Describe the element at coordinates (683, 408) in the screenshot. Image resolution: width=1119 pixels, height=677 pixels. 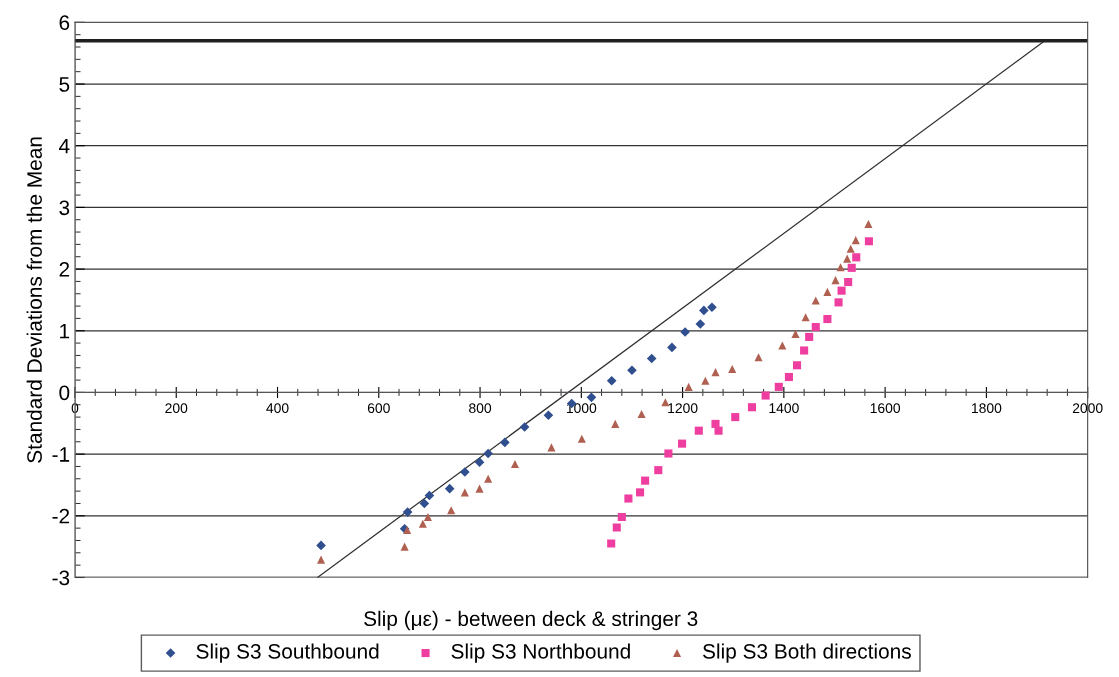
I see `x-tick-label: 1200` at that location.